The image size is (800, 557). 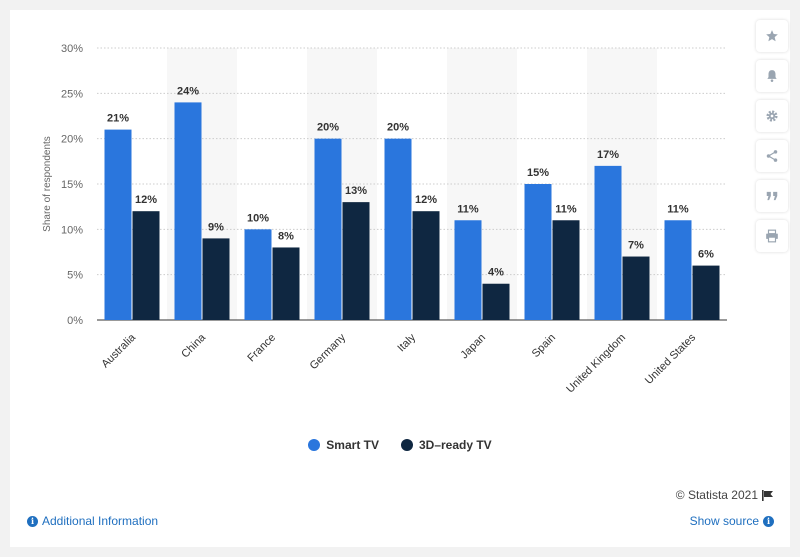 What do you see at coordinates (724, 521) in the screenshot?
I see `show-source-label: Show source` at bounding box center [724, 521].